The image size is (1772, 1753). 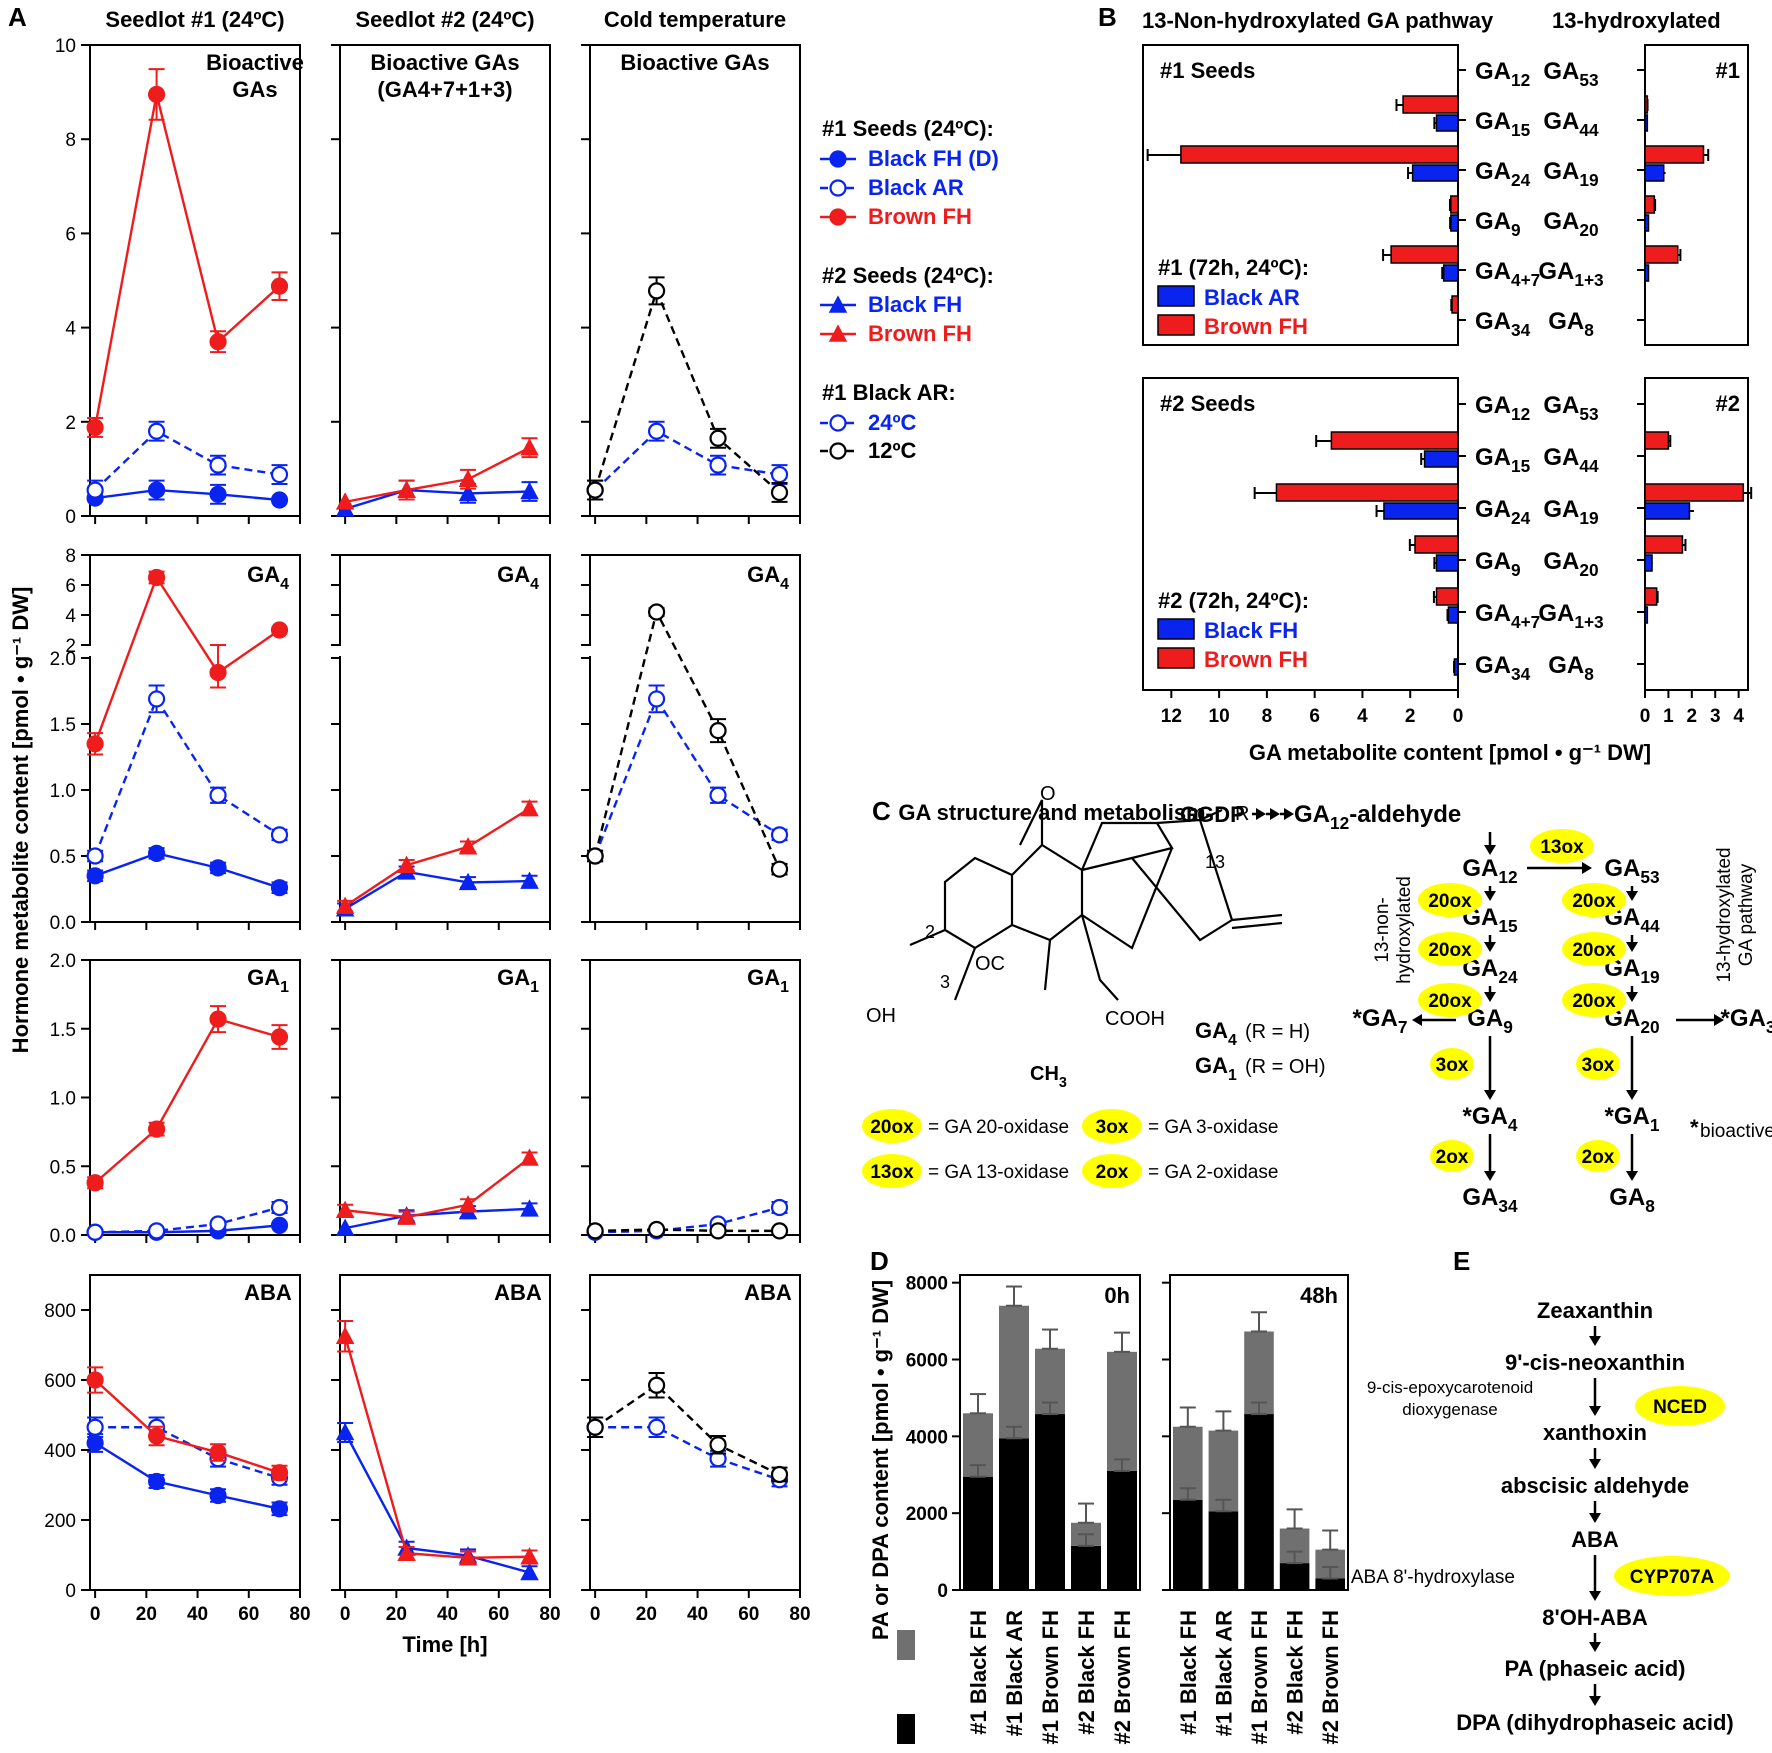 I want to click on enzyme-2ox, so click(x=1452, y=1156).